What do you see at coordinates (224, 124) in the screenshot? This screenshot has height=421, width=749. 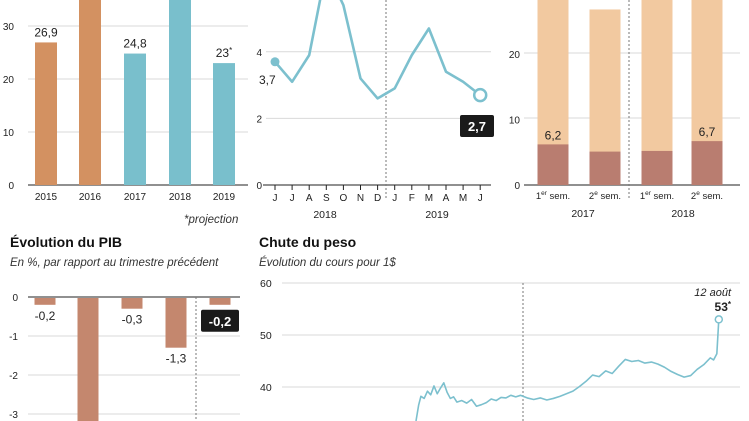 I see `bar-2019` at bounding box center [224, 124].